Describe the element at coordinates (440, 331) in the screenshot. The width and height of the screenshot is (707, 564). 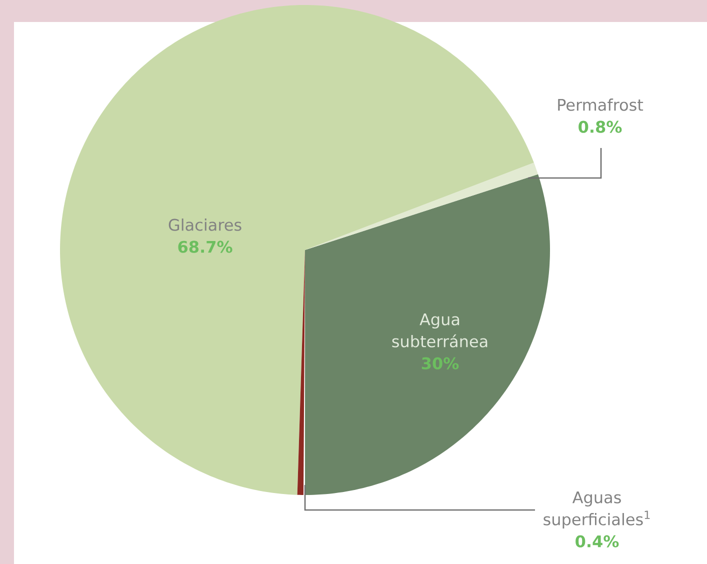
I see `slice-label: Agua subterránea` at that location.